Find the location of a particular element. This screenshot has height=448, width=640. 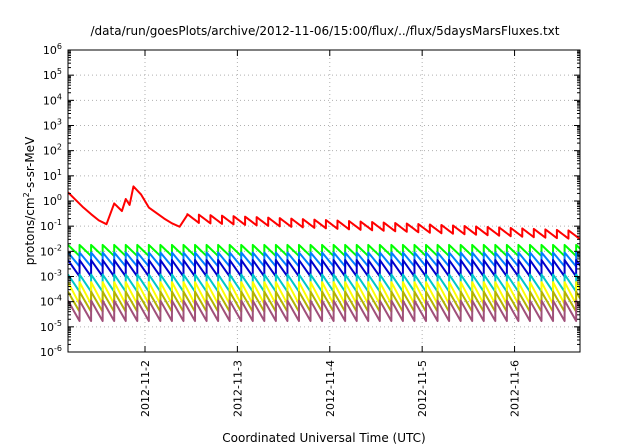

x-axis-label: Coordinated Universal Time (UTC) is located at coordinates (323, 438).